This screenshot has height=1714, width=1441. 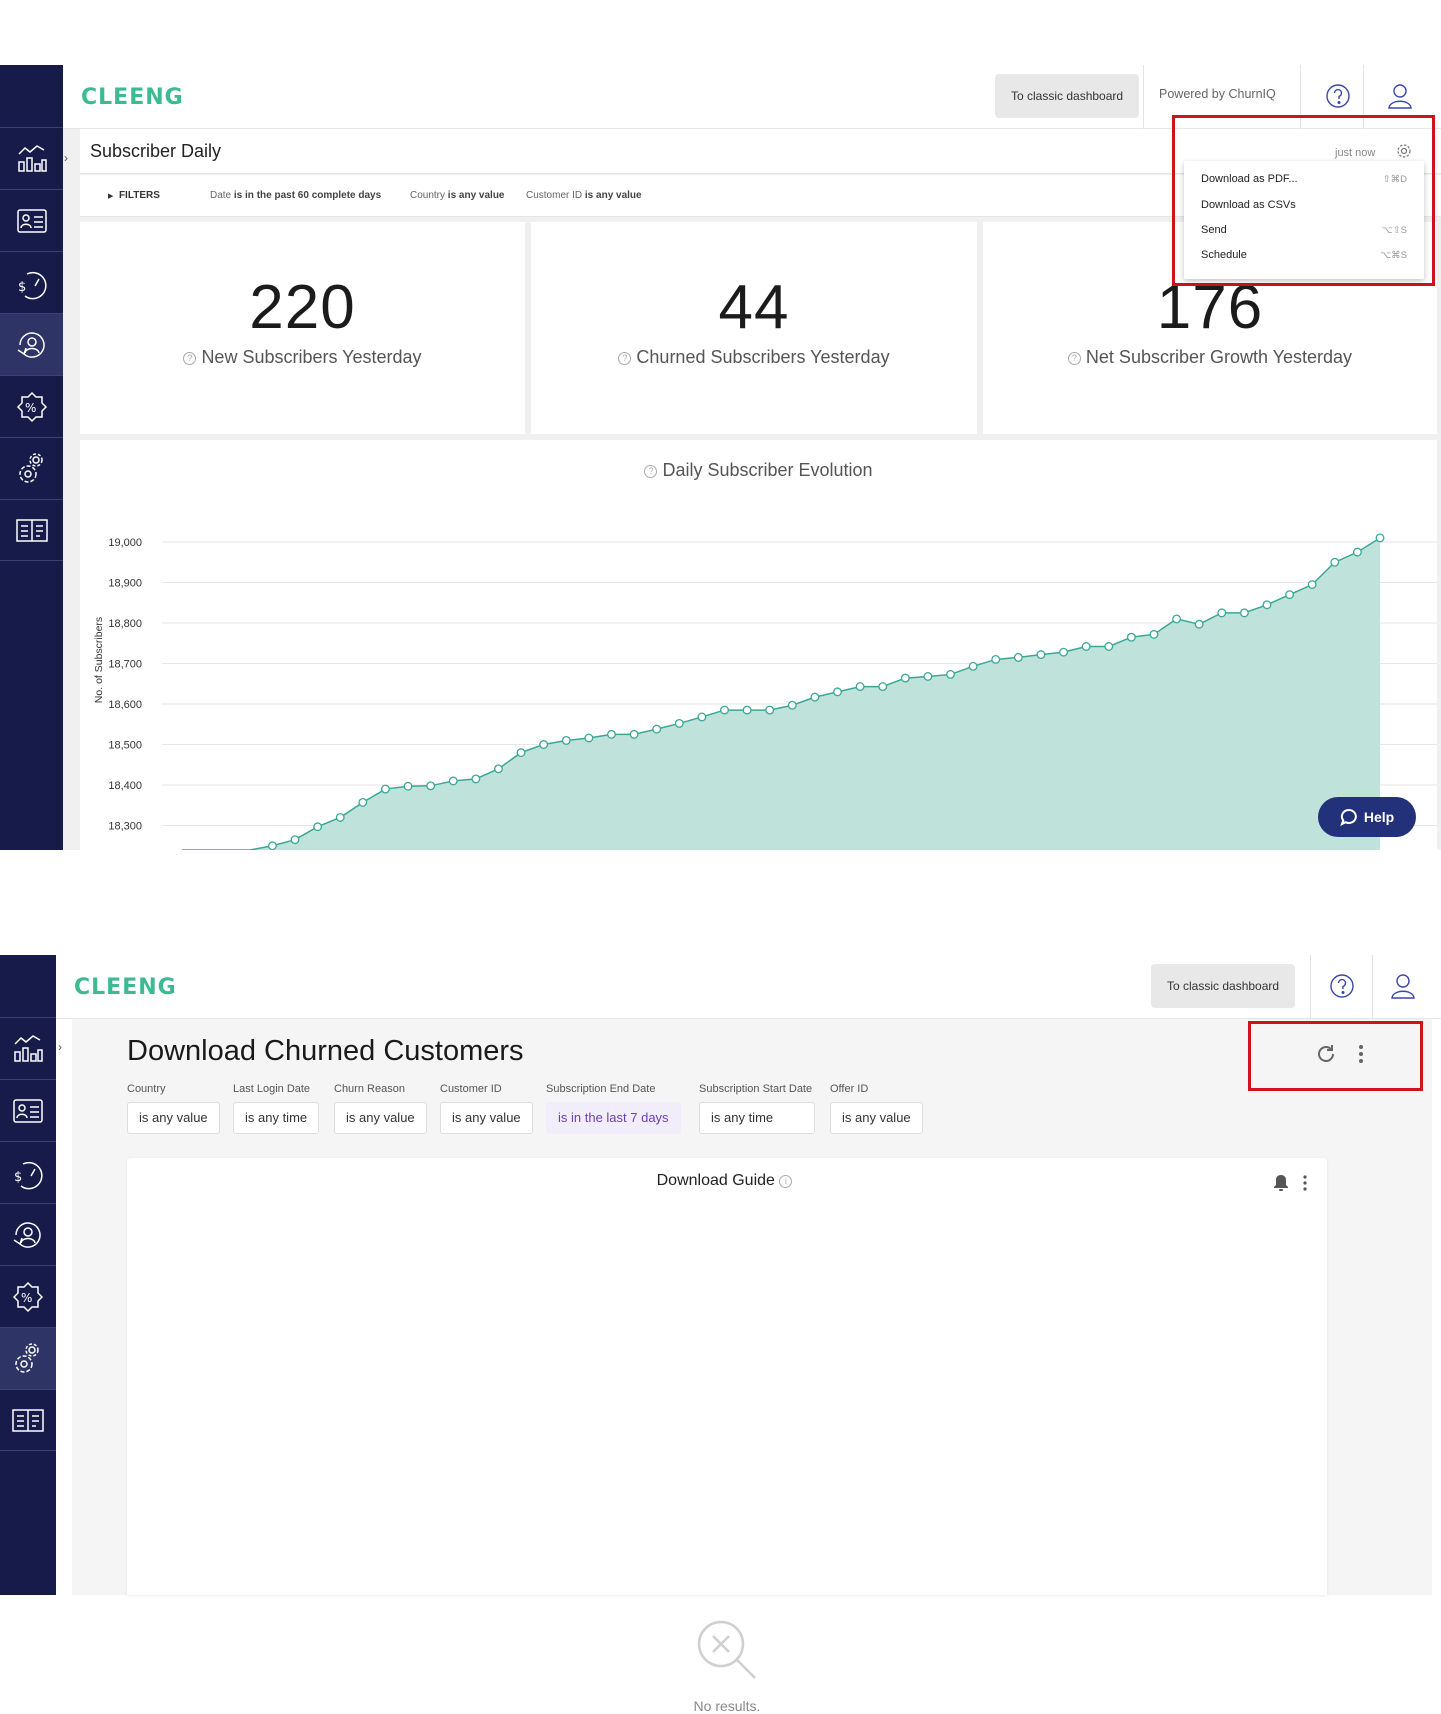 What do you see at coordinates (311, 357) in the screenshot?
I see `kpi-label-text: New Subscribers Yesterday` at bounding box center [311, 357].